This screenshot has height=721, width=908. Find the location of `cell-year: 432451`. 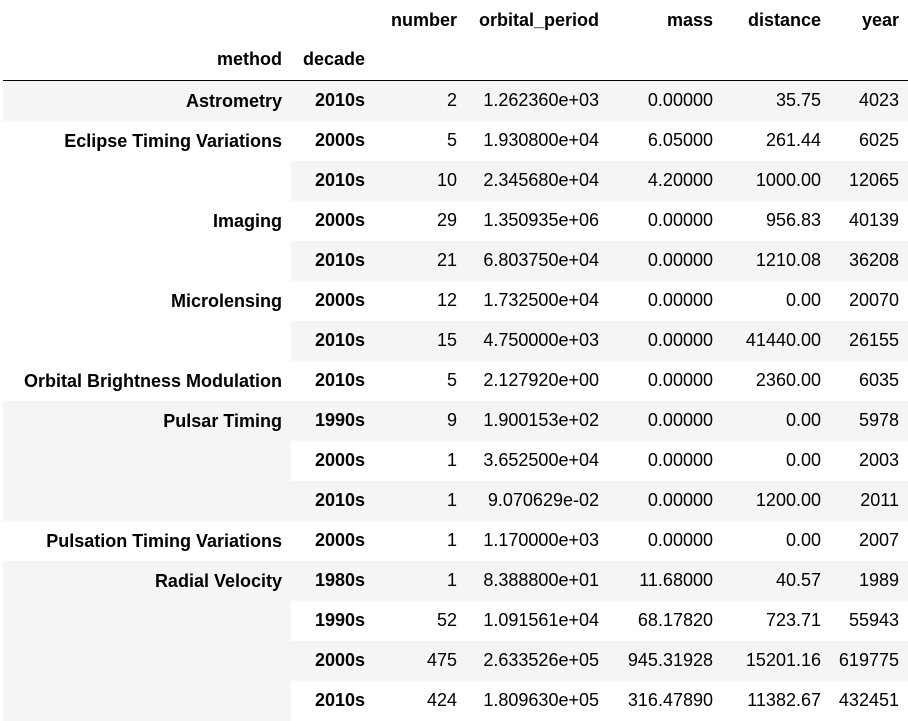

cell-year: 432451 is located at coordinates (868, 700).